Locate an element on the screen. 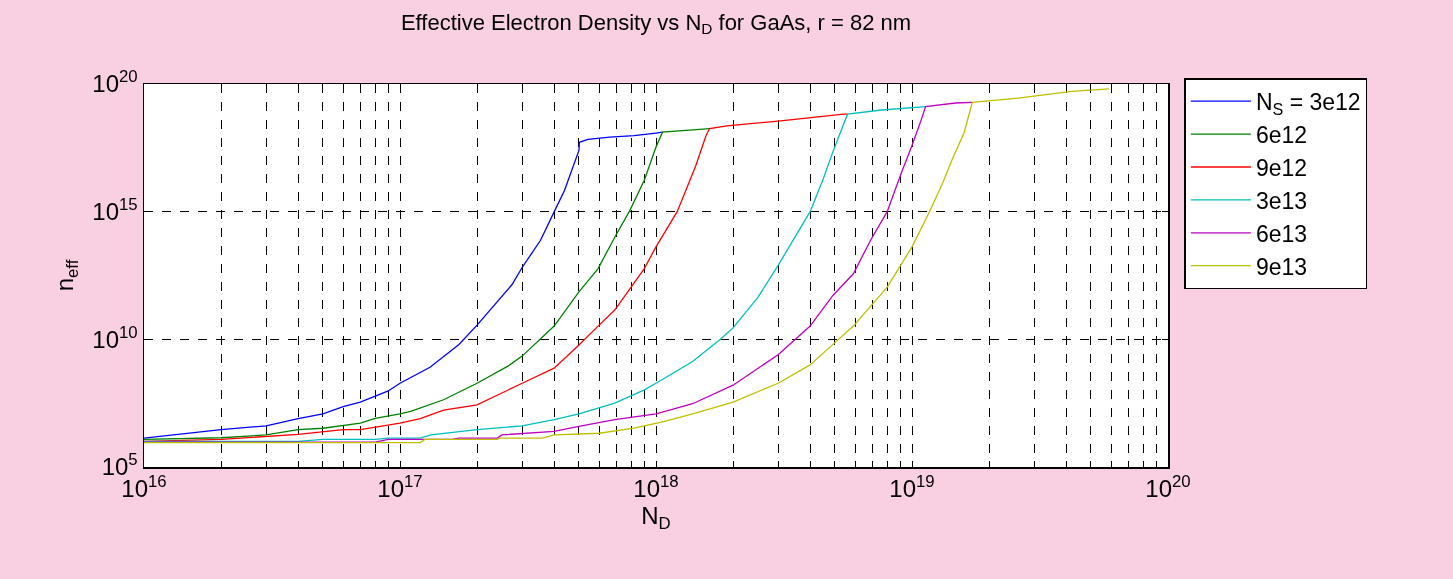 This screenshot has width=1453, height=579. y-tick-label: 10$^{10}$ is located at coordinates (115, 337).